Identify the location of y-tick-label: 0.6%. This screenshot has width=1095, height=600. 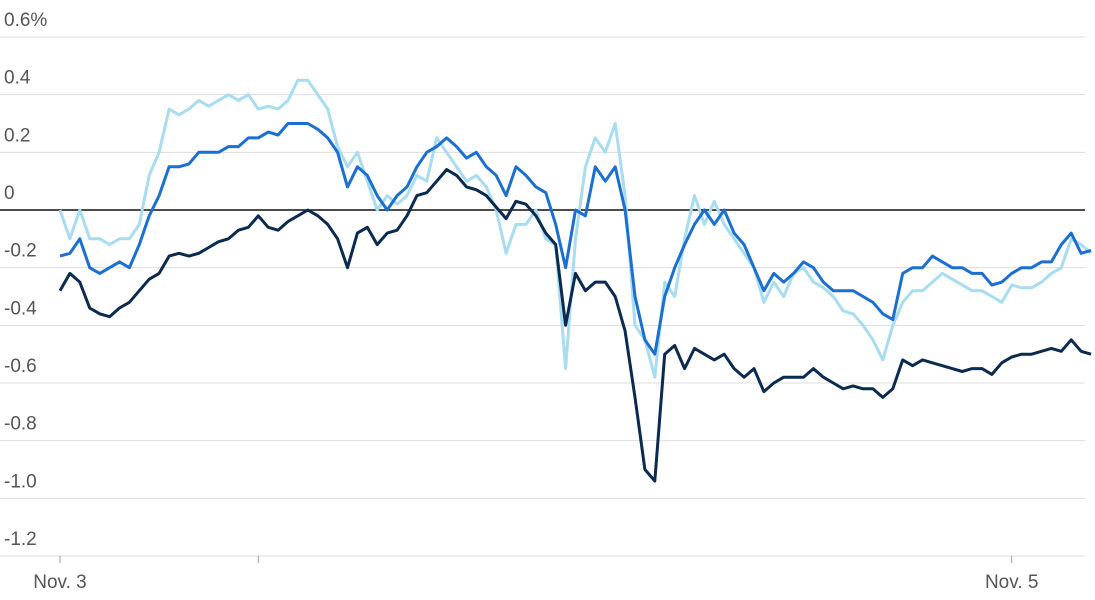
(25, 20).